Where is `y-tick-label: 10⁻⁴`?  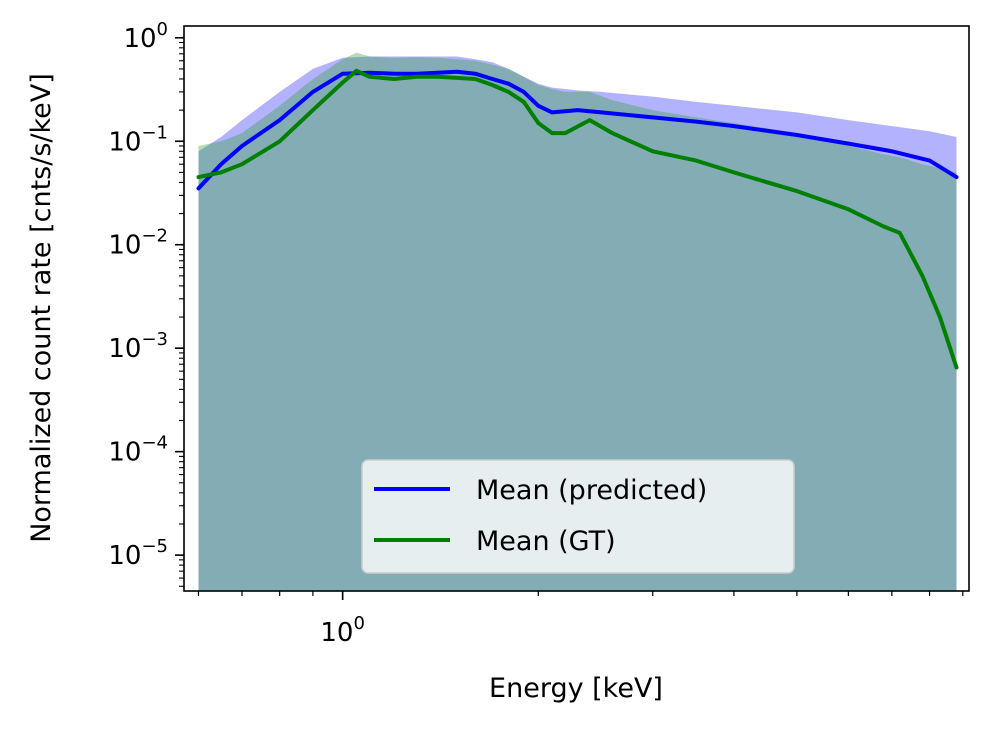 y-tick-label: 10⁻⁴ is located at coordinates (138, 450).